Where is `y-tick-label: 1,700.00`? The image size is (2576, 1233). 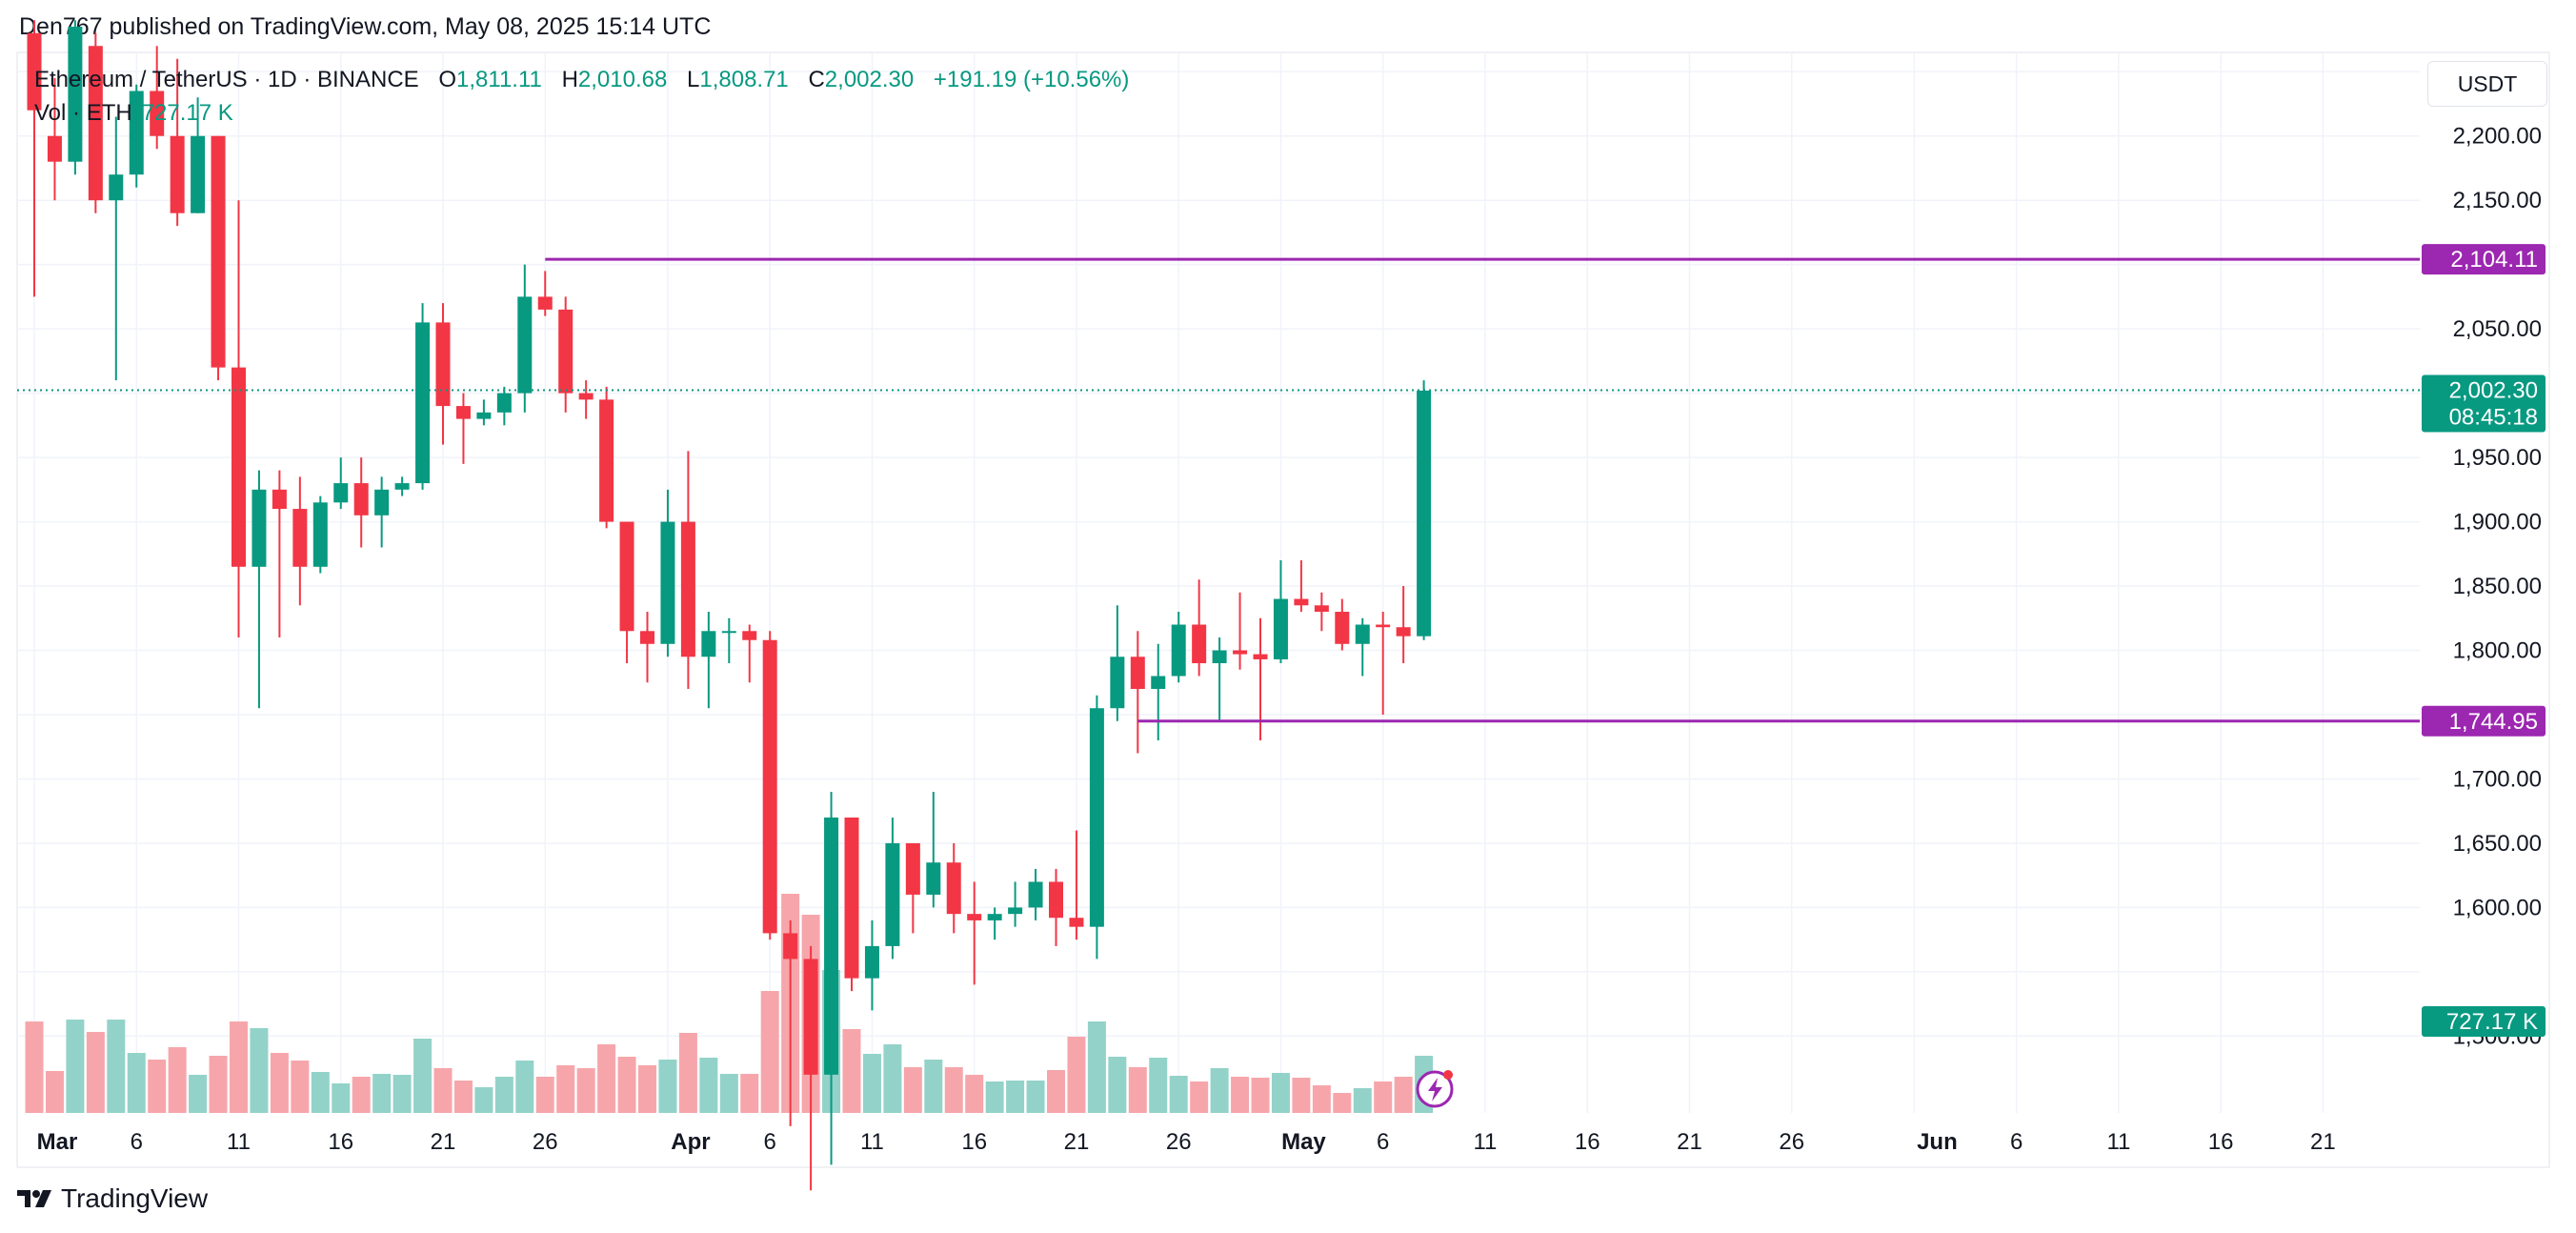
y-tick-label: 1,700.00 is located at coordinates (2497, 779).